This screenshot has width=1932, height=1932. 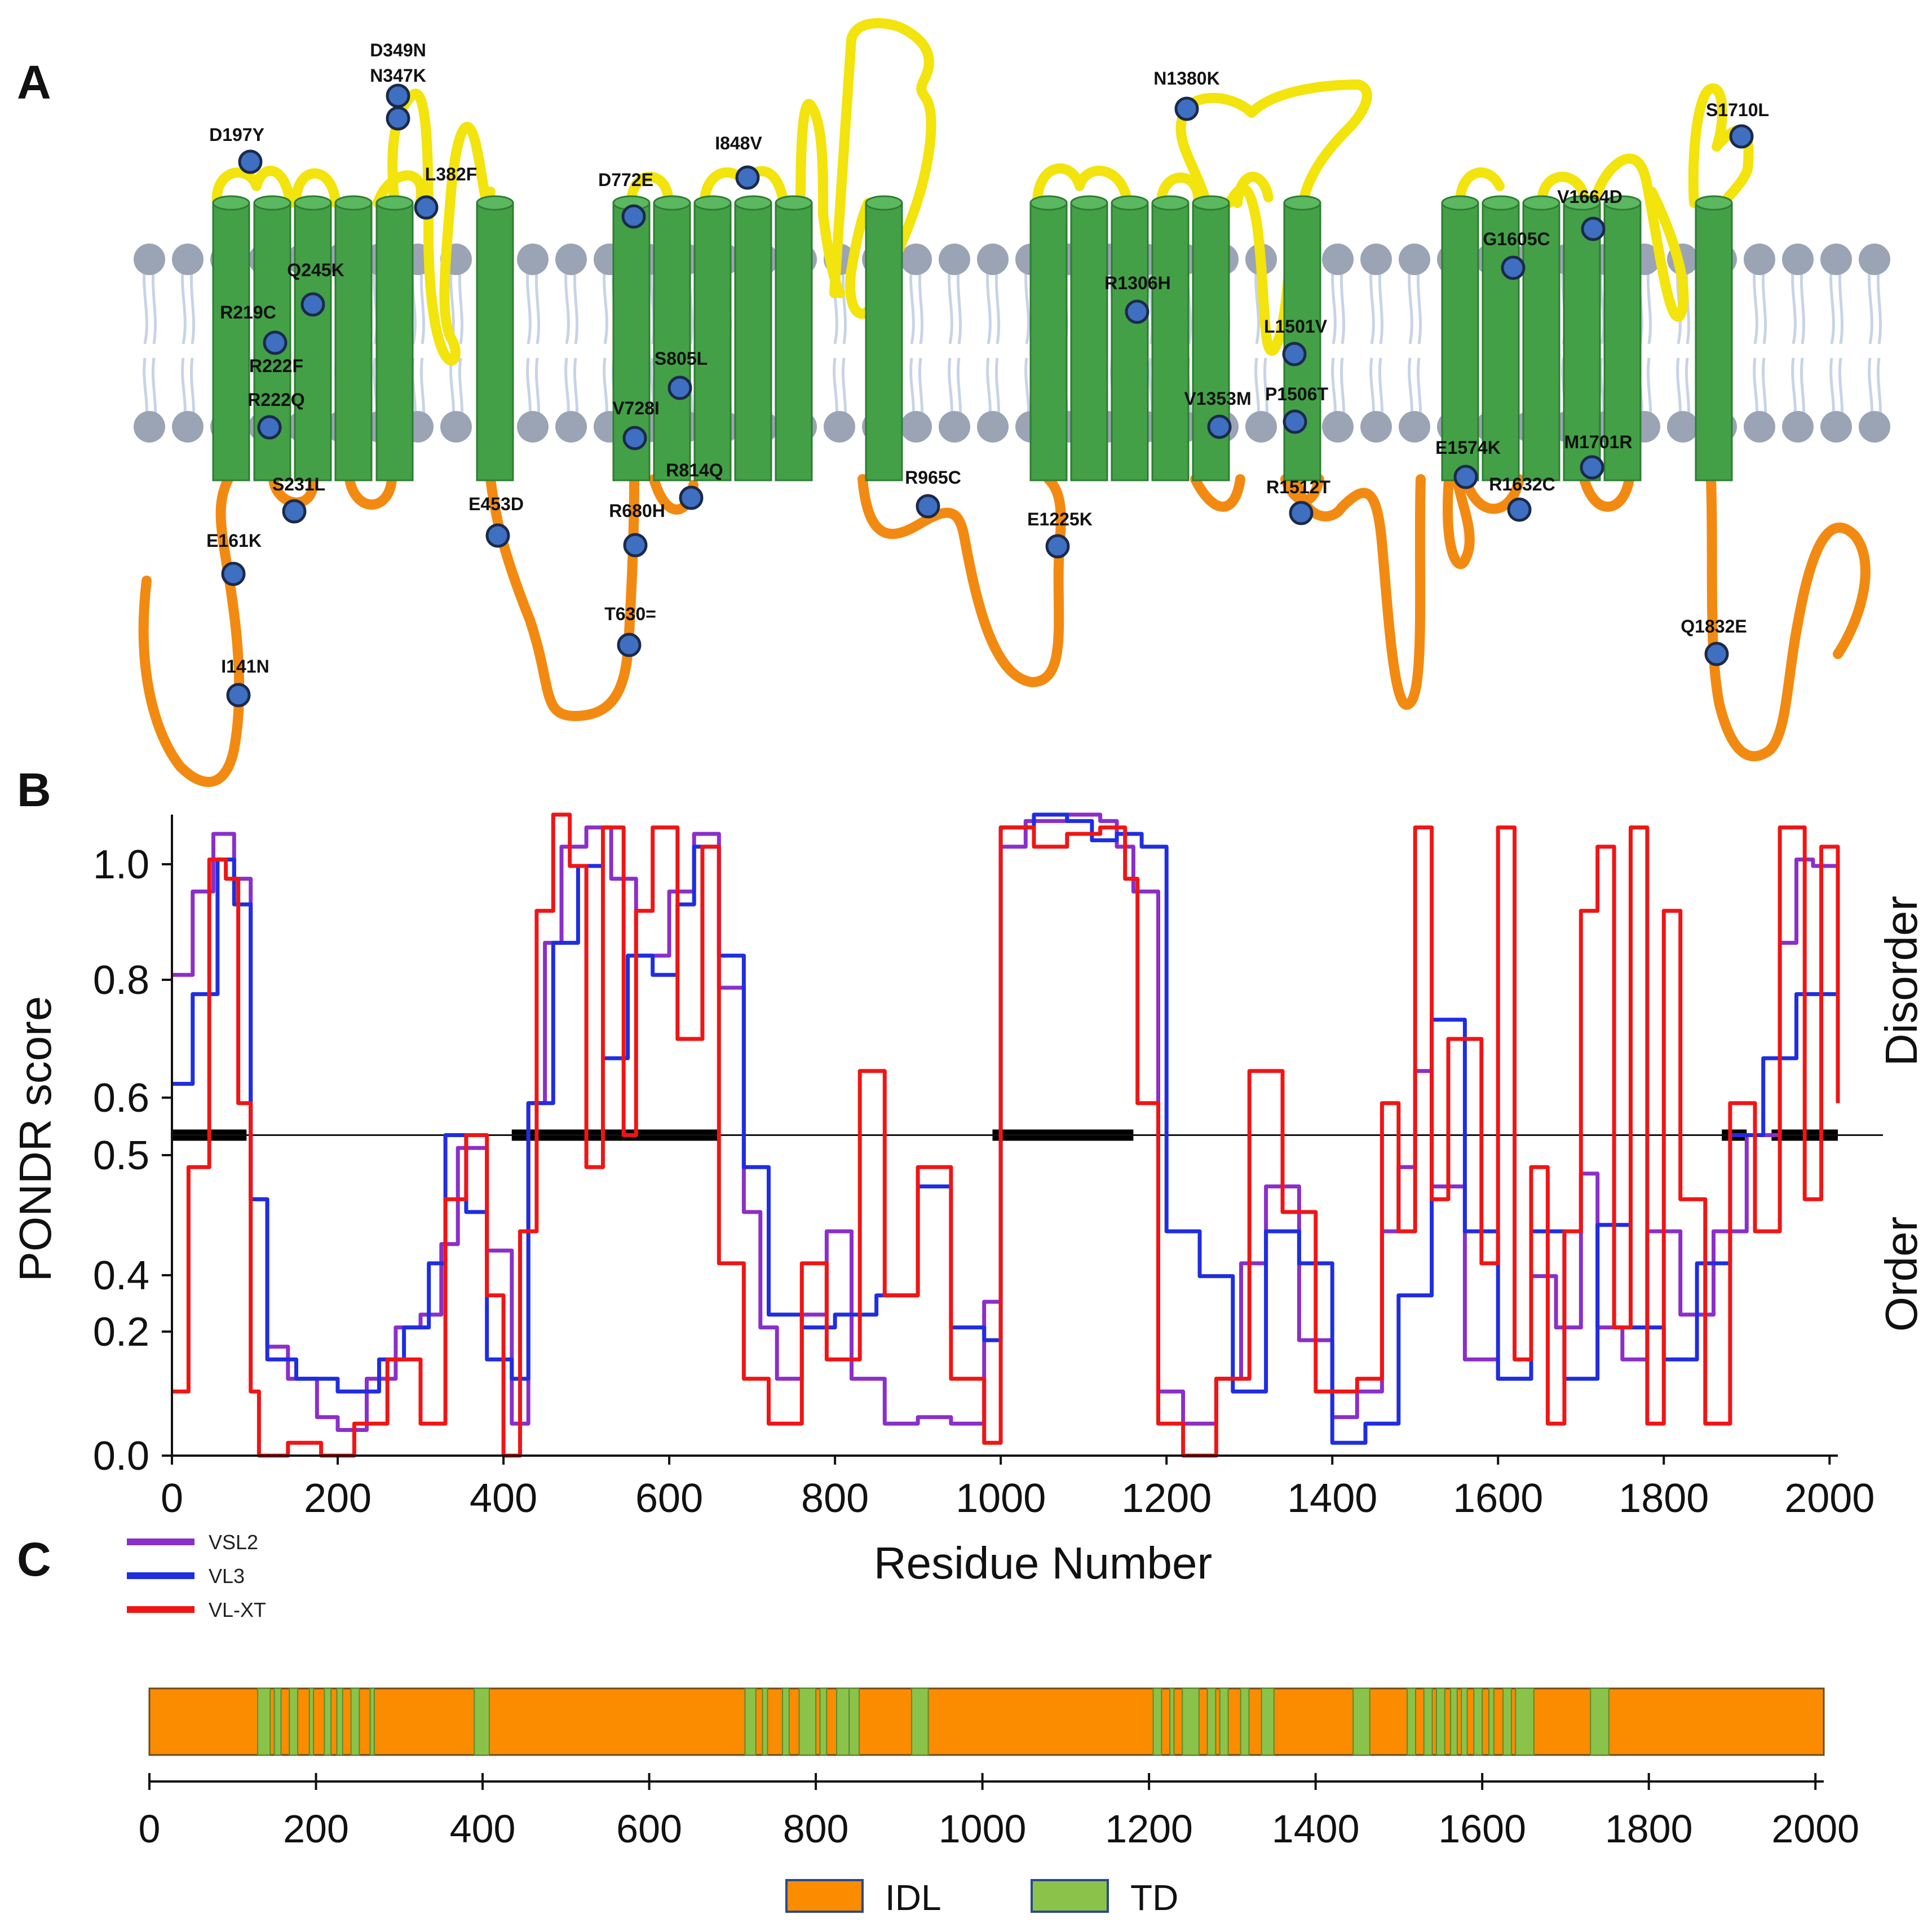 I want to click on c-legend-label: TD, so click(x=1154, y=1897).